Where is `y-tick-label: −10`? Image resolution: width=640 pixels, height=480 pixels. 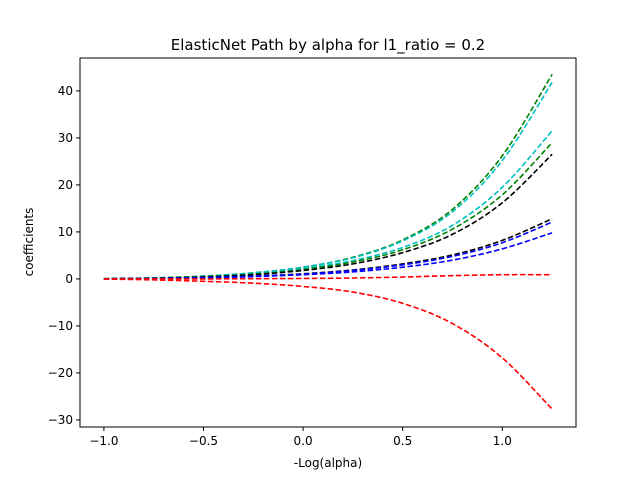
y-tick-label: −10 is located at coordinates (60, 326).